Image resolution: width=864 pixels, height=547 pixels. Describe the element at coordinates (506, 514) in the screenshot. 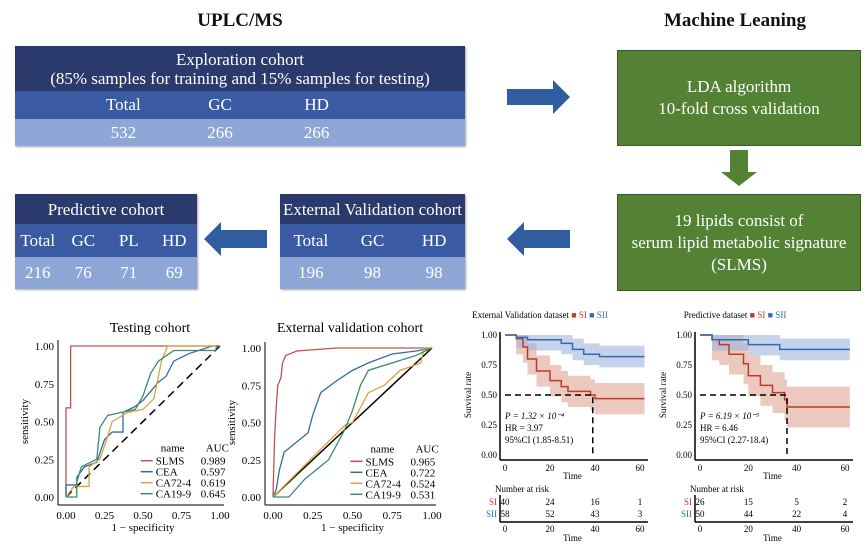

I see `risk-count: 58` at that location.